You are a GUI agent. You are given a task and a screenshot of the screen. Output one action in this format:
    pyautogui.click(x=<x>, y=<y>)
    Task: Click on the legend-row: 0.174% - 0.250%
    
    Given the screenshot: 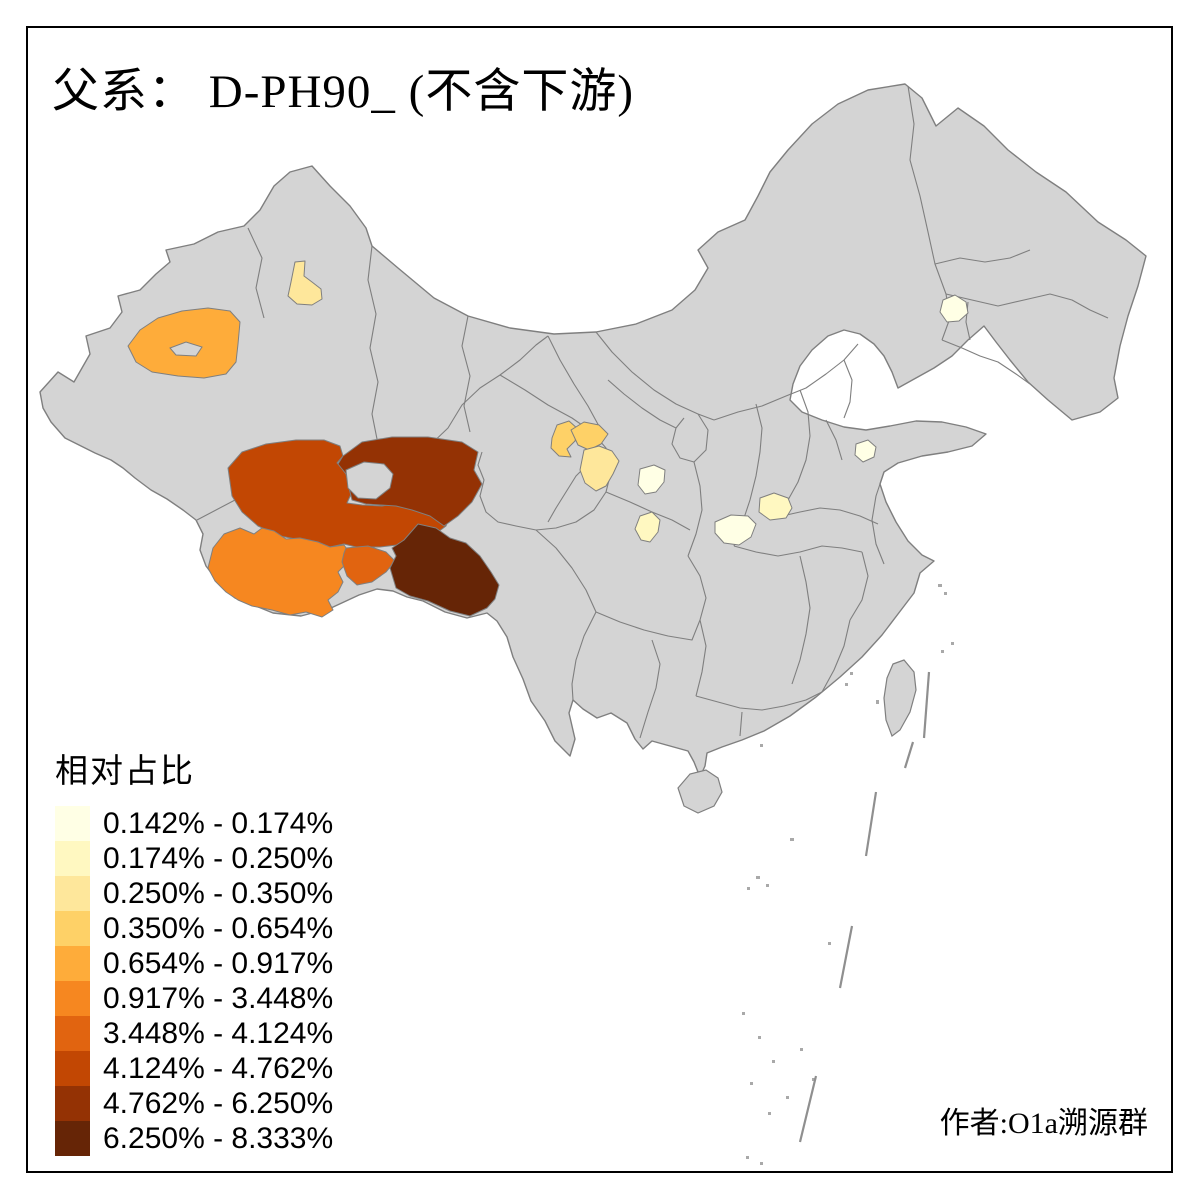 What is the action you would take?
    pyautogui.click(x=194, y=858)
    